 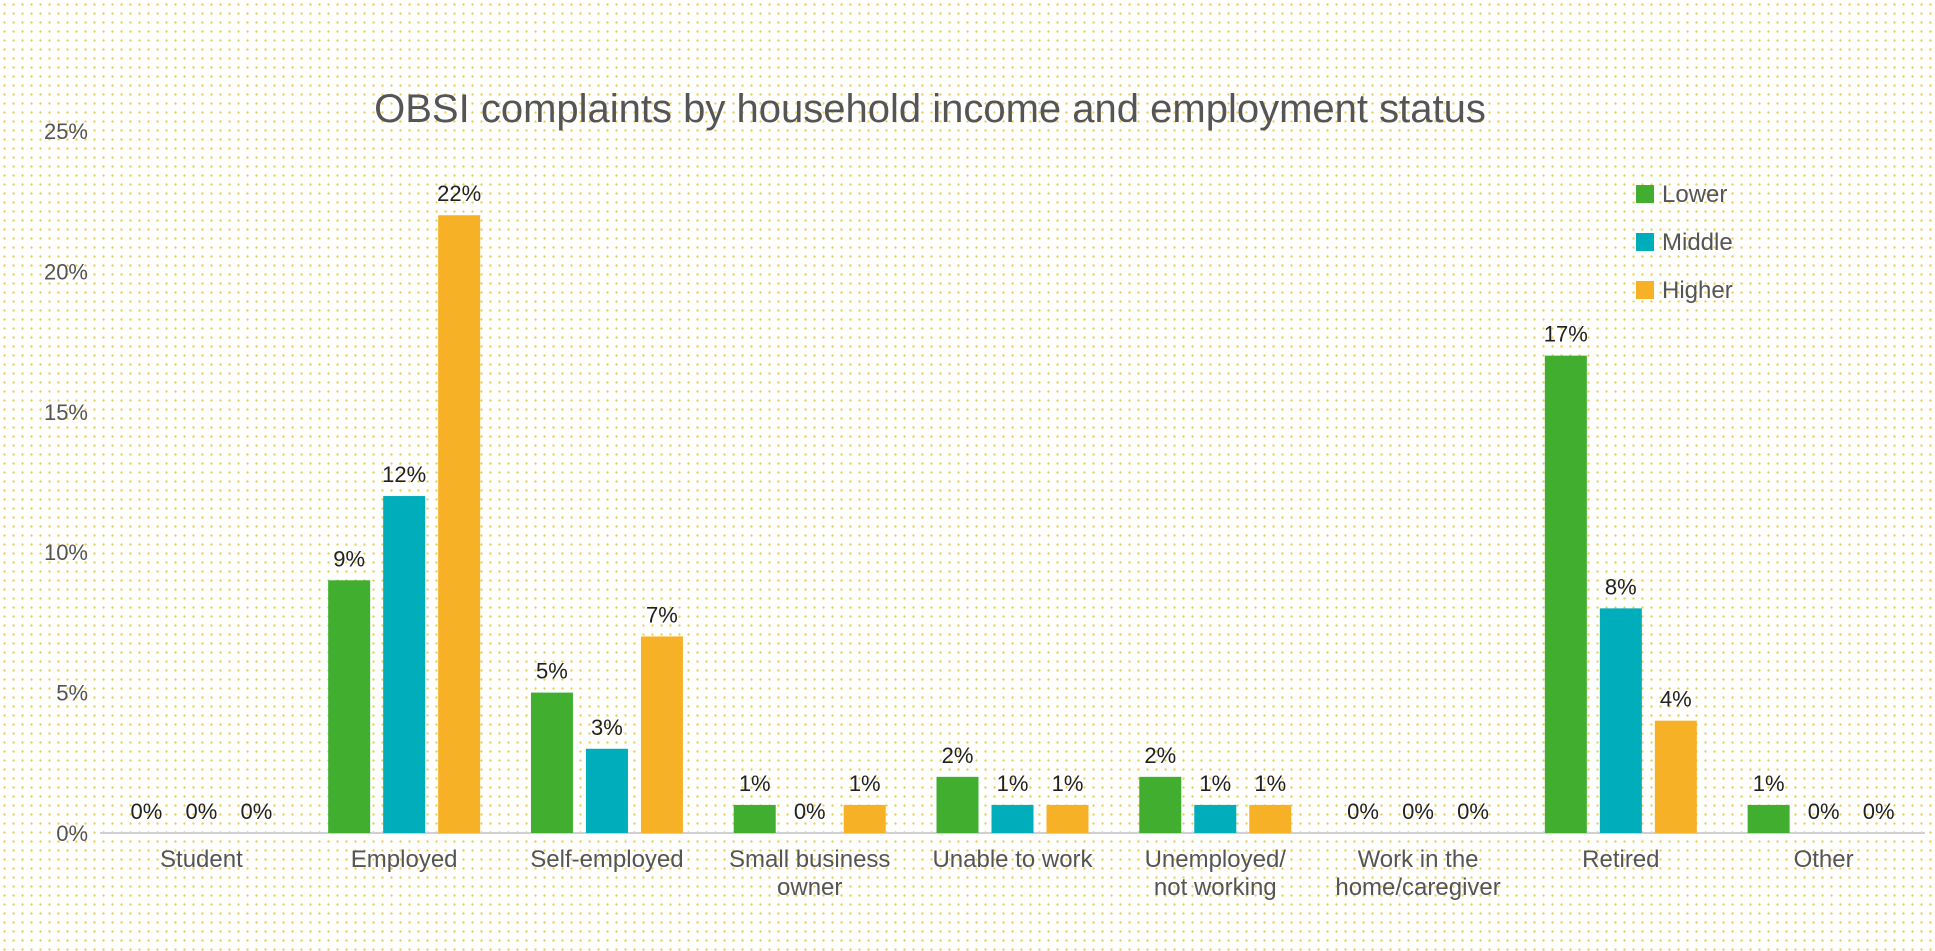 What do you see at coordinates (1697, 242) in the screenshot?
I see `legend-label: Middle` at bounding box center [1697, 242].